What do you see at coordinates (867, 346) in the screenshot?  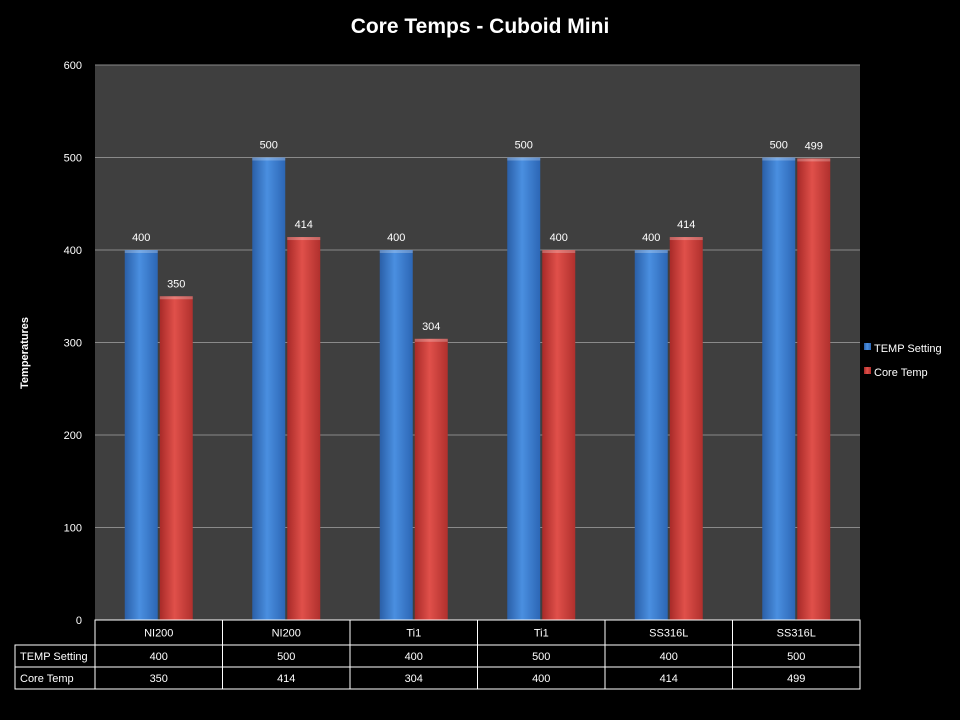 I see `legend-swatch-temp-setting` at bounding box center [867, 346].